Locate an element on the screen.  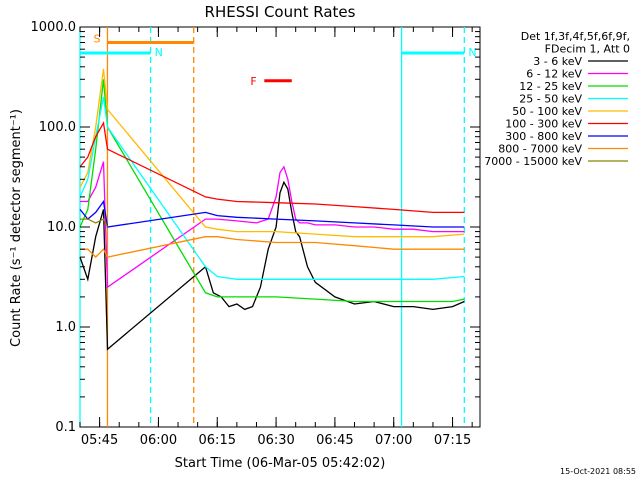
x-tick-label: 06:00 is located at coordinates (158, 440).